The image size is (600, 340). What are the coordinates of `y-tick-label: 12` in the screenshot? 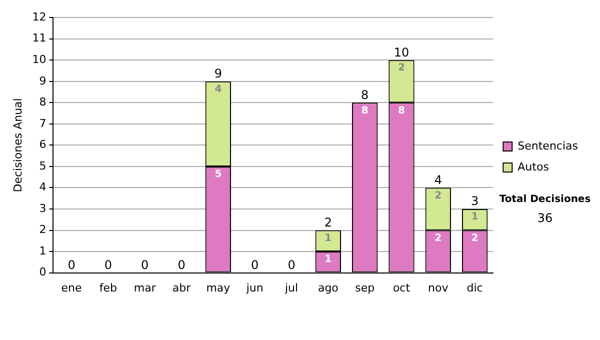 It's located at (39, 17).